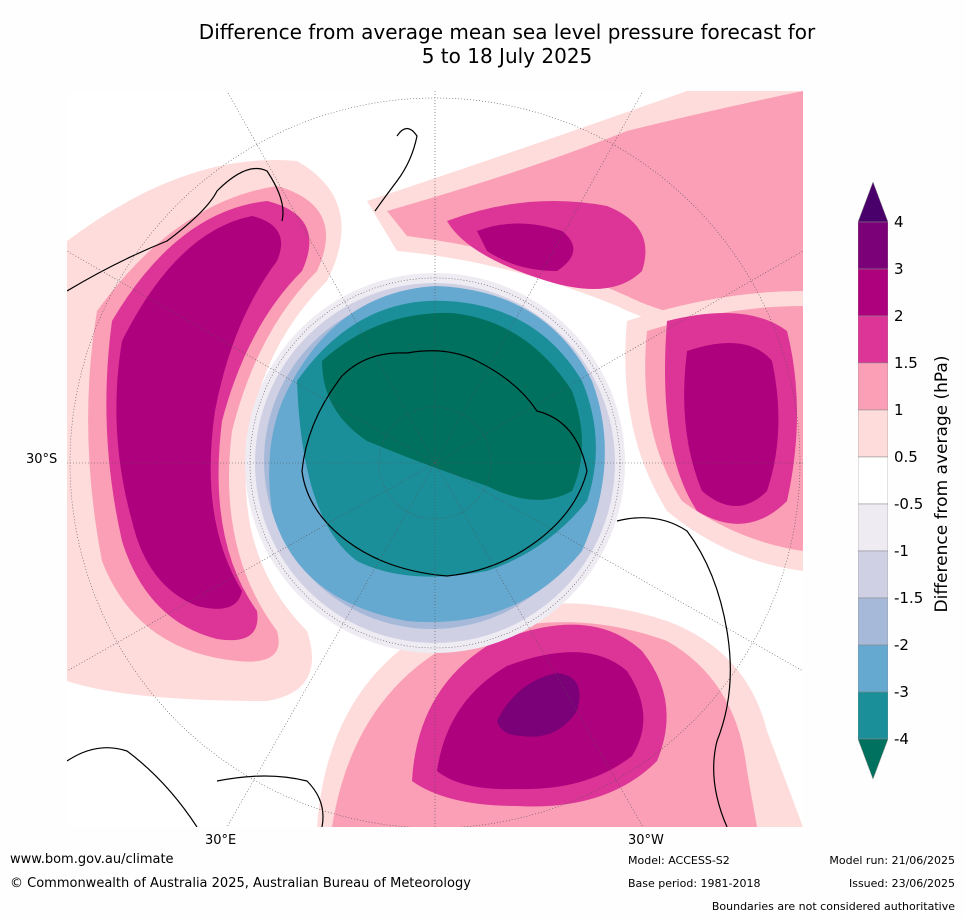 The height and width of the screenshot is (919, 965). Describe the element at coordinates (525, 247) in the screenshot. I see `anomaly-region-2-3-tasman` at that location.